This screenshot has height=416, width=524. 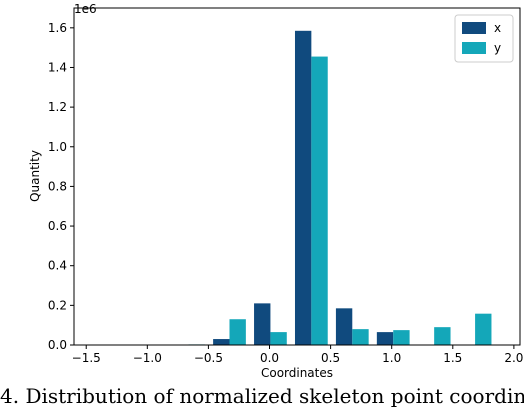 What do you see at coordinates (484, 38) in the screenshot?
I see `legend: x y` at bounding box center [484, 38].